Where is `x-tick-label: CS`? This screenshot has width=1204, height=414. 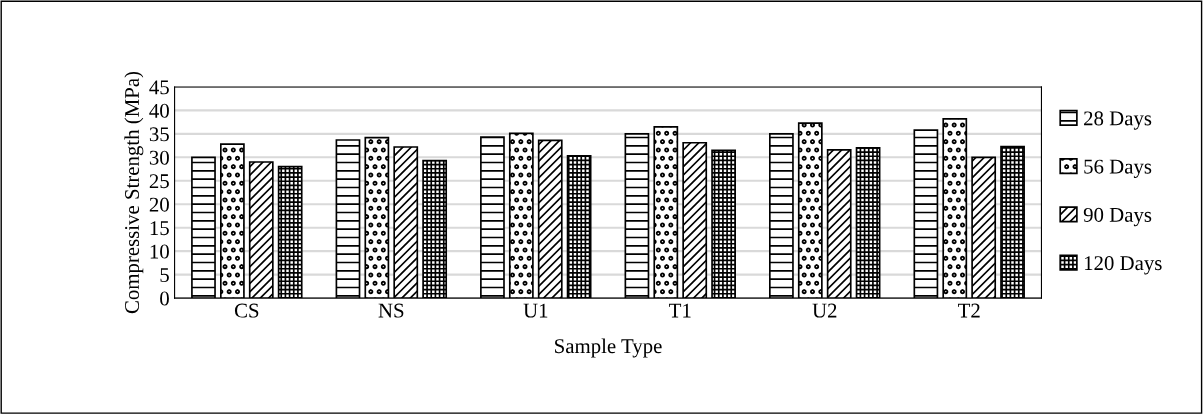 x-tick-label: CS is located at coordinates (246, 310).